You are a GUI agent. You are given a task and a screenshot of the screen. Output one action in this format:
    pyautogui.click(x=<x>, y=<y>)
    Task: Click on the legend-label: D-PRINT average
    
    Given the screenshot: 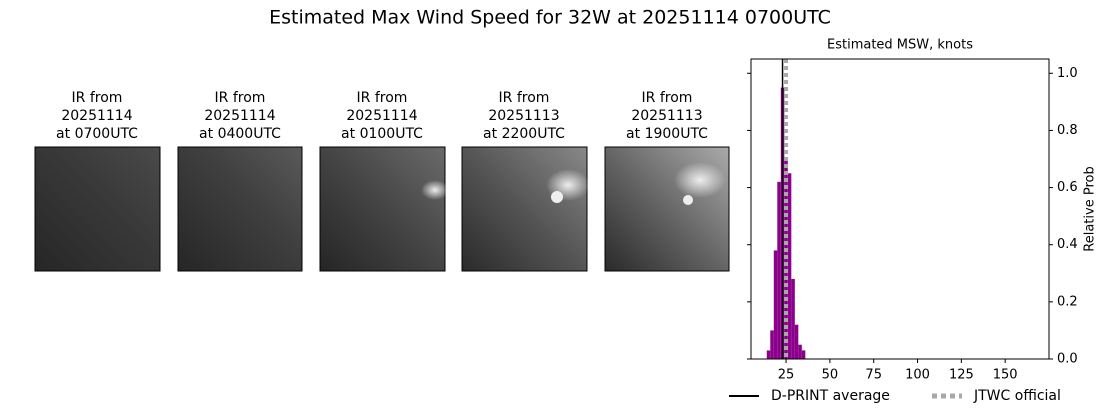 What is the action you would take?
    pyautogui.click(x=830, y=396)
    